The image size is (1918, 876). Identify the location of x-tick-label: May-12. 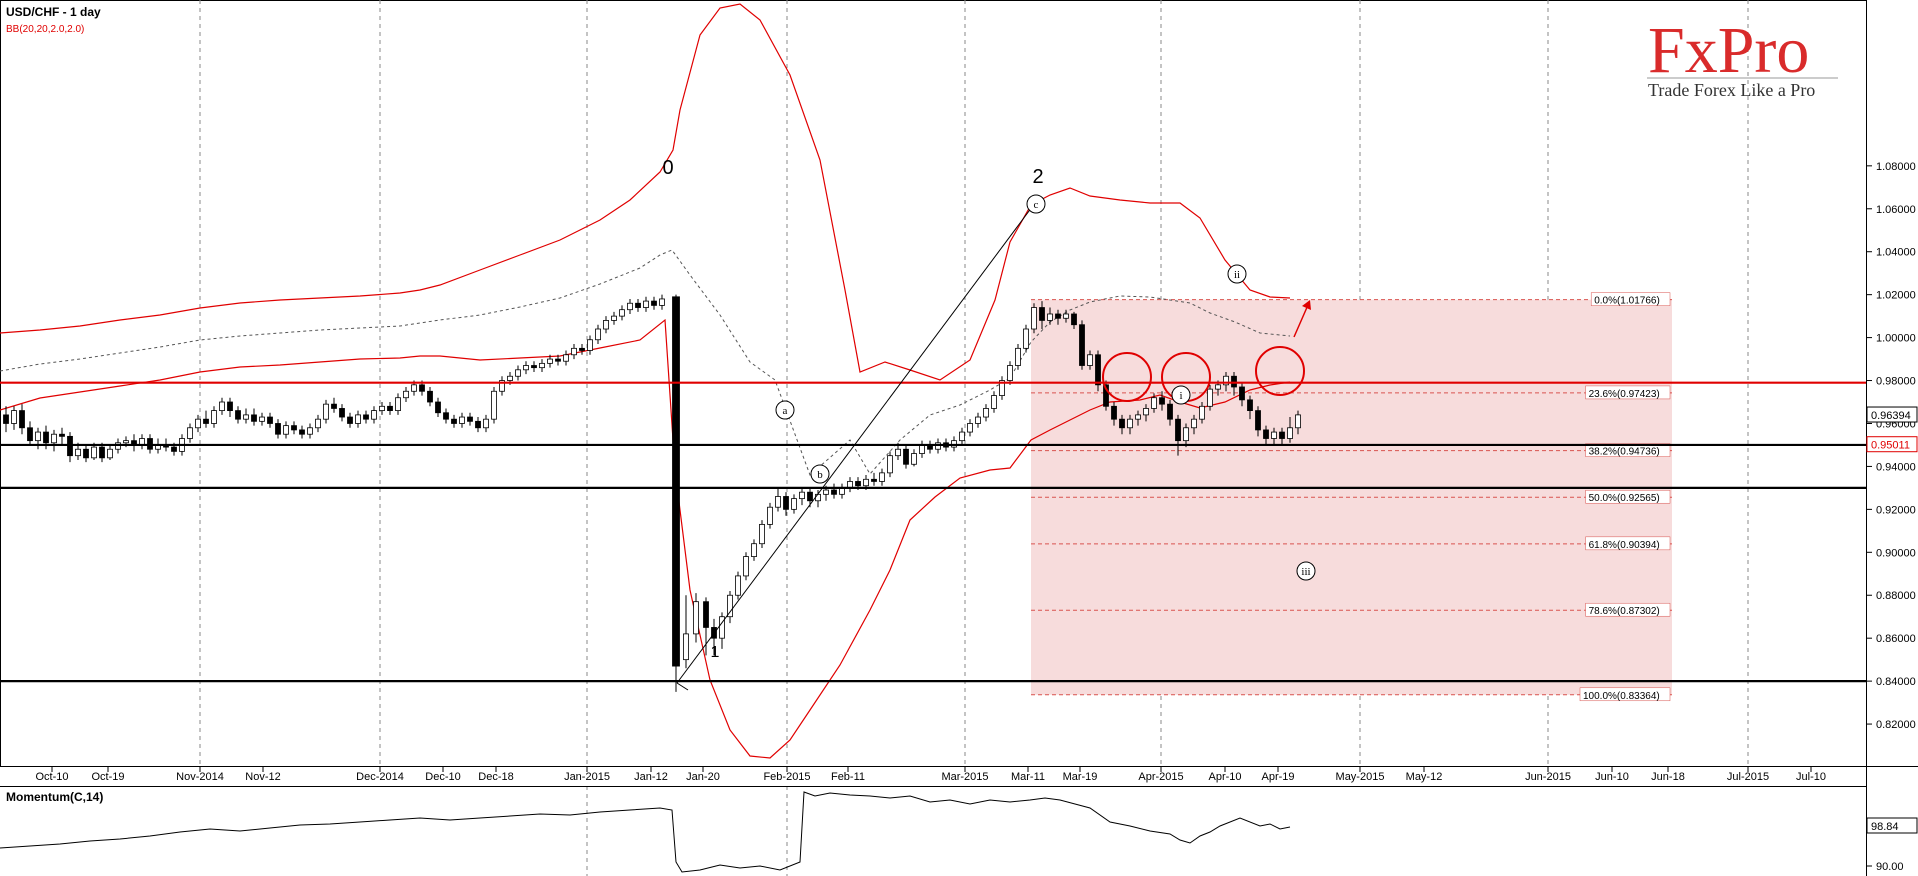
(1424, 777).